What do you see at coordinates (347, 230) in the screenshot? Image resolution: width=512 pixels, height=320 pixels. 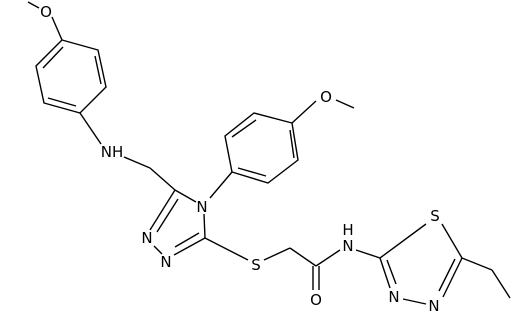 I see `atom-label: H` at bounding box center [347, 230].